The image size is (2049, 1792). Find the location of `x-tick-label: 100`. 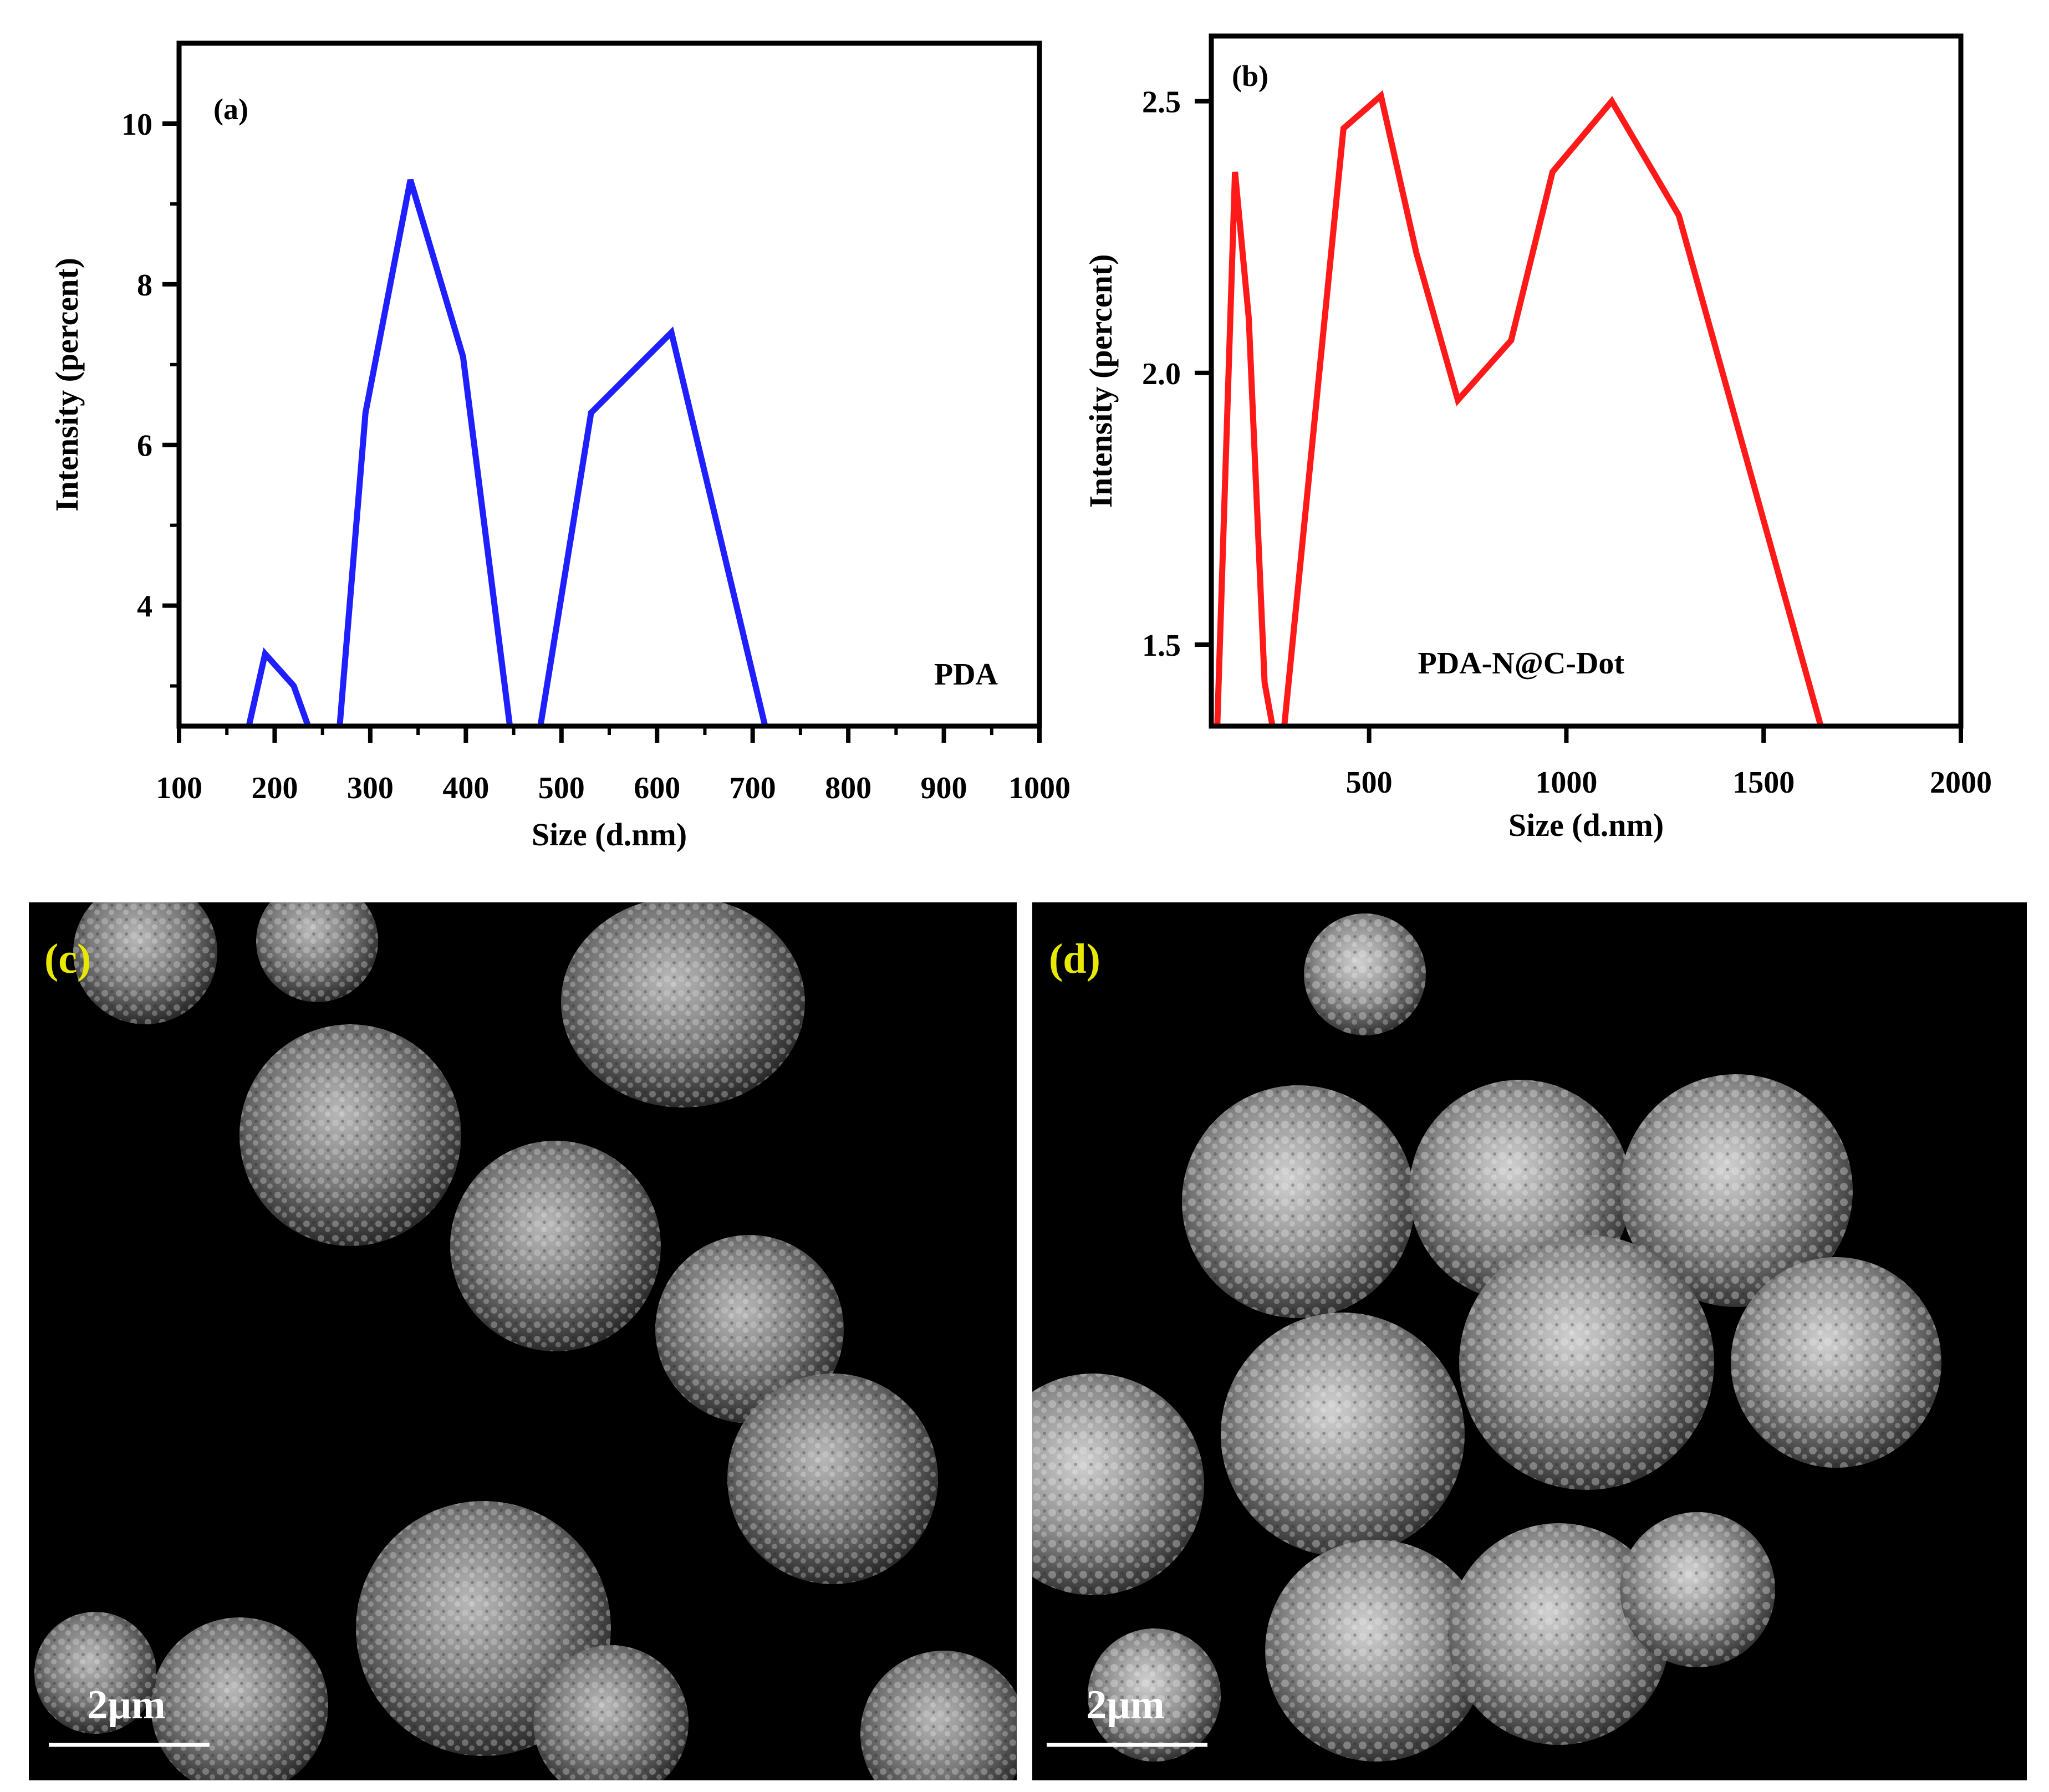

x-tick-label: 100 is located at coordinates (179, 788).